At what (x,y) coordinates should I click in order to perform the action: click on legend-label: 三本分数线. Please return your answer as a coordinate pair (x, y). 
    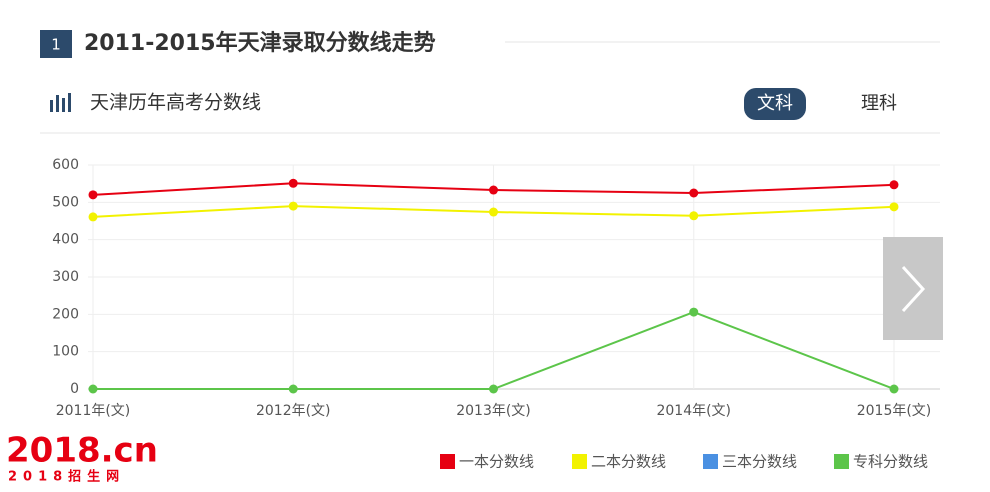
    Looking at the image, I should click on (759, 462).